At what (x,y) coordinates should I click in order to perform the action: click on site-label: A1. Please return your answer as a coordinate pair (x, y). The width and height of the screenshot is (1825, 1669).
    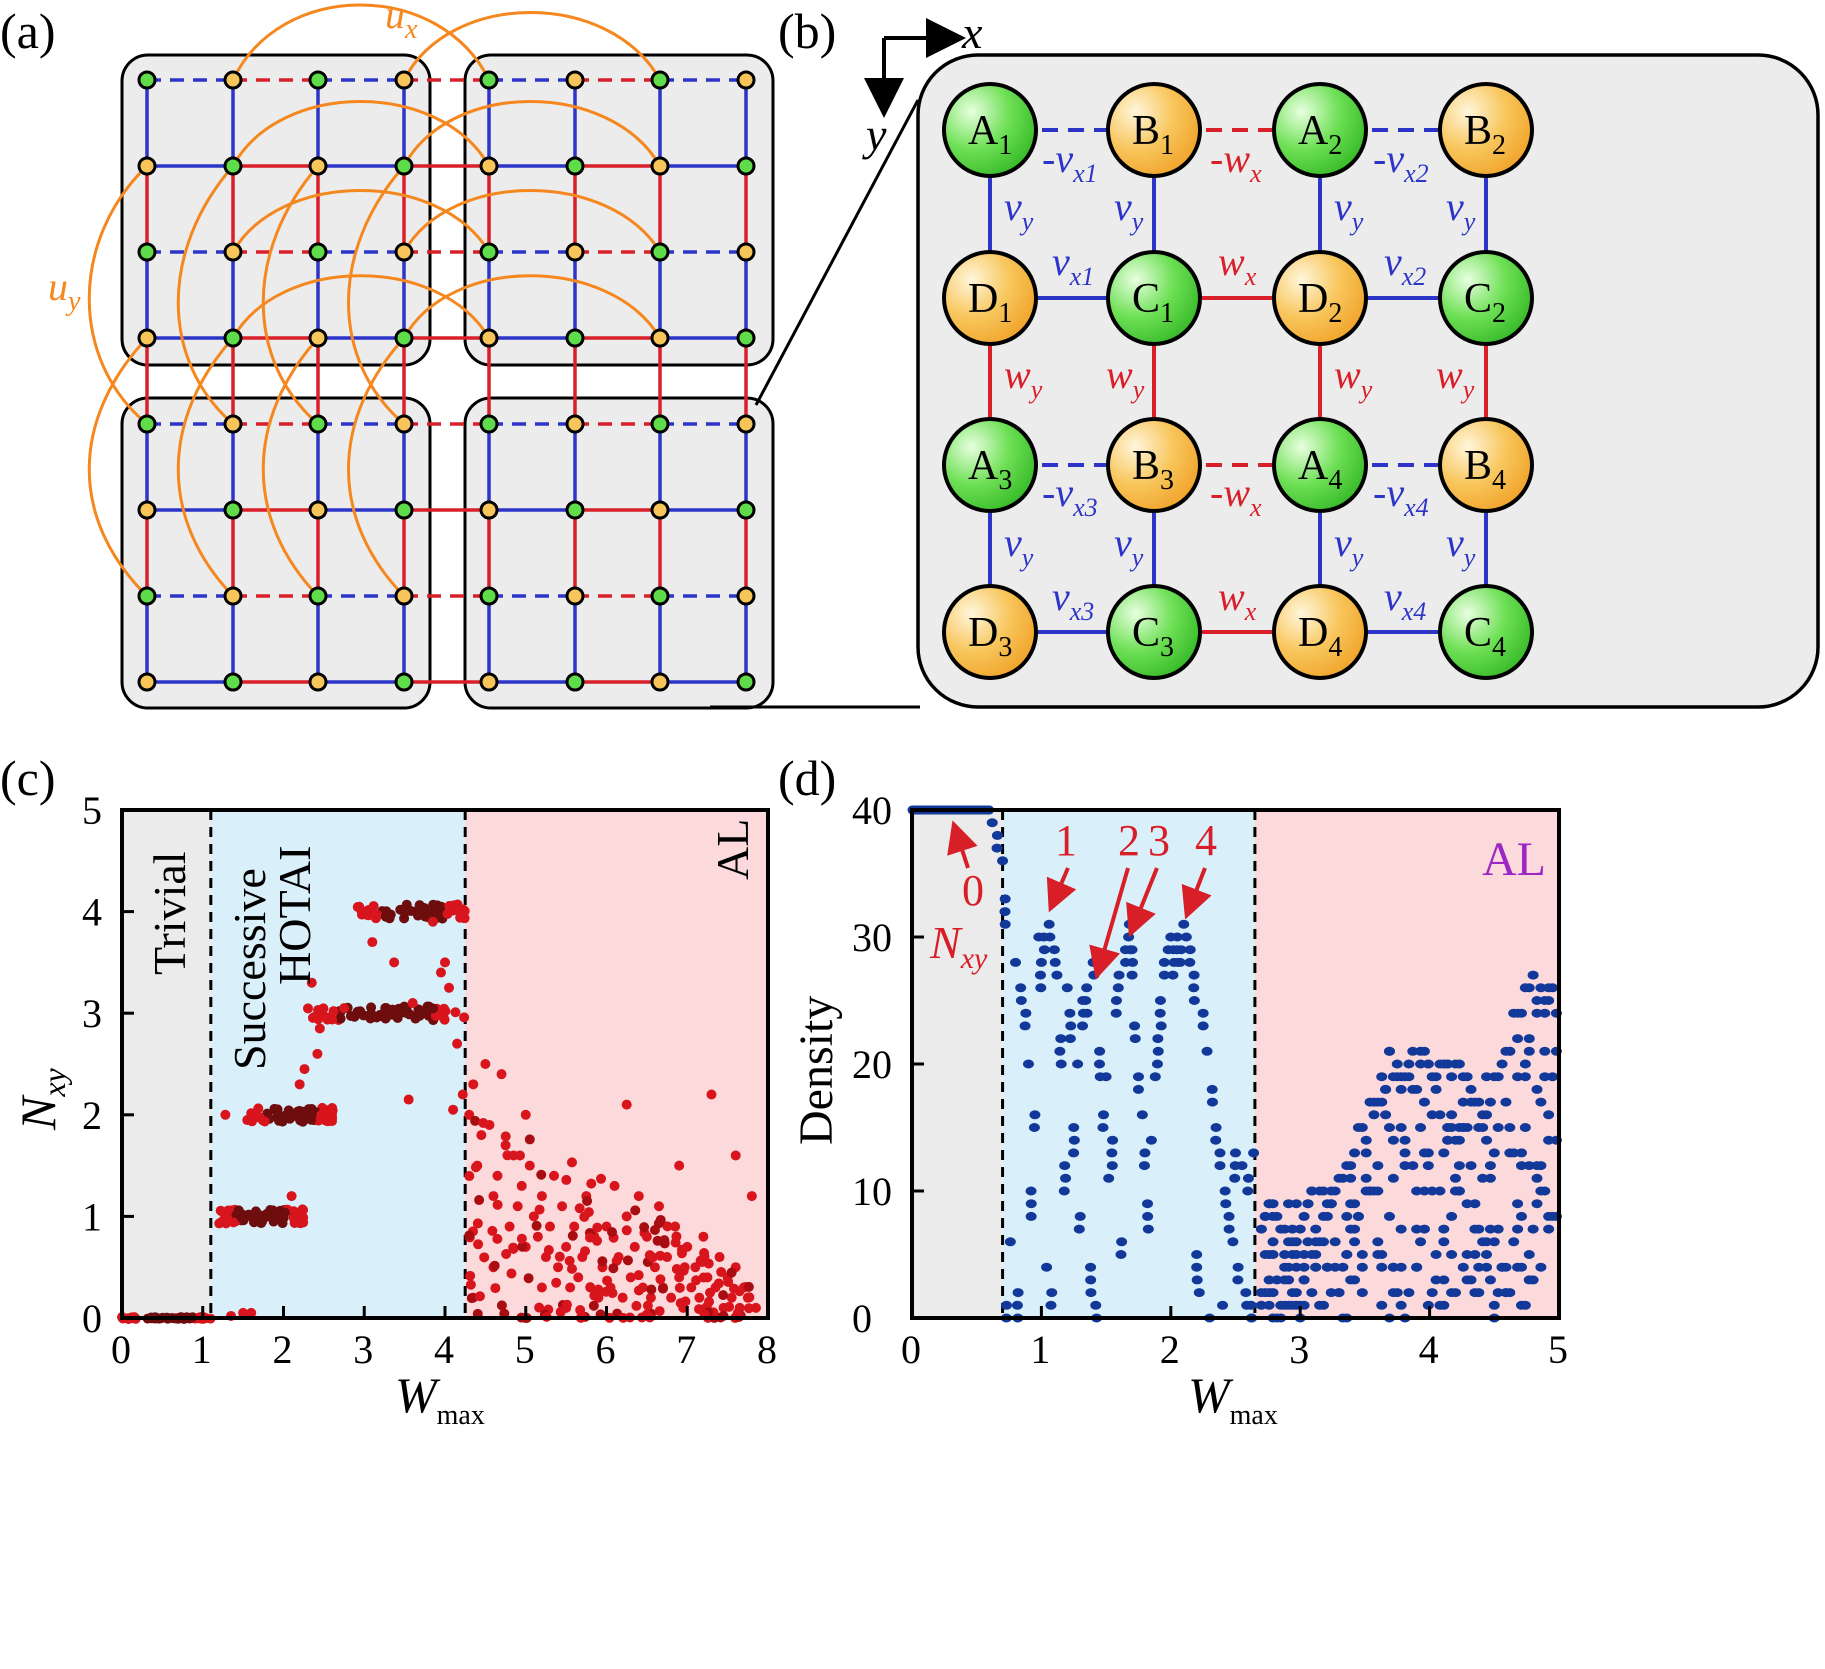
    Looking at the image, I should click on (990, 134).